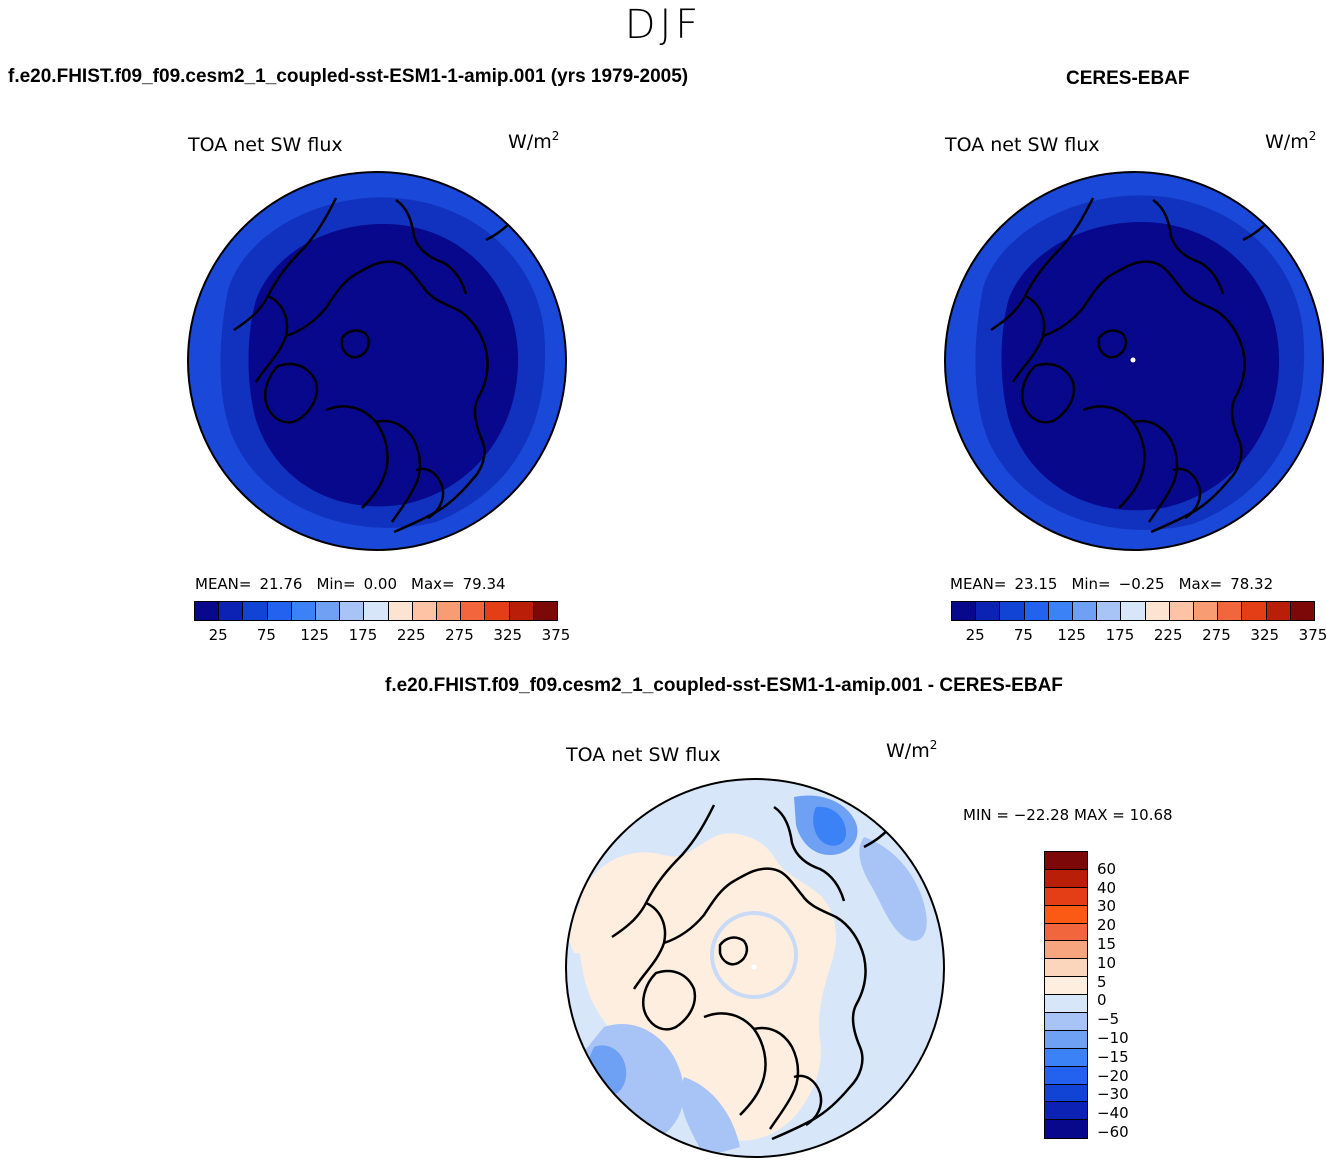  Describe the element at coordinates (1113, 1056) in the screenshot. I see `diff-colorbar-tick-label: −15` at that location.